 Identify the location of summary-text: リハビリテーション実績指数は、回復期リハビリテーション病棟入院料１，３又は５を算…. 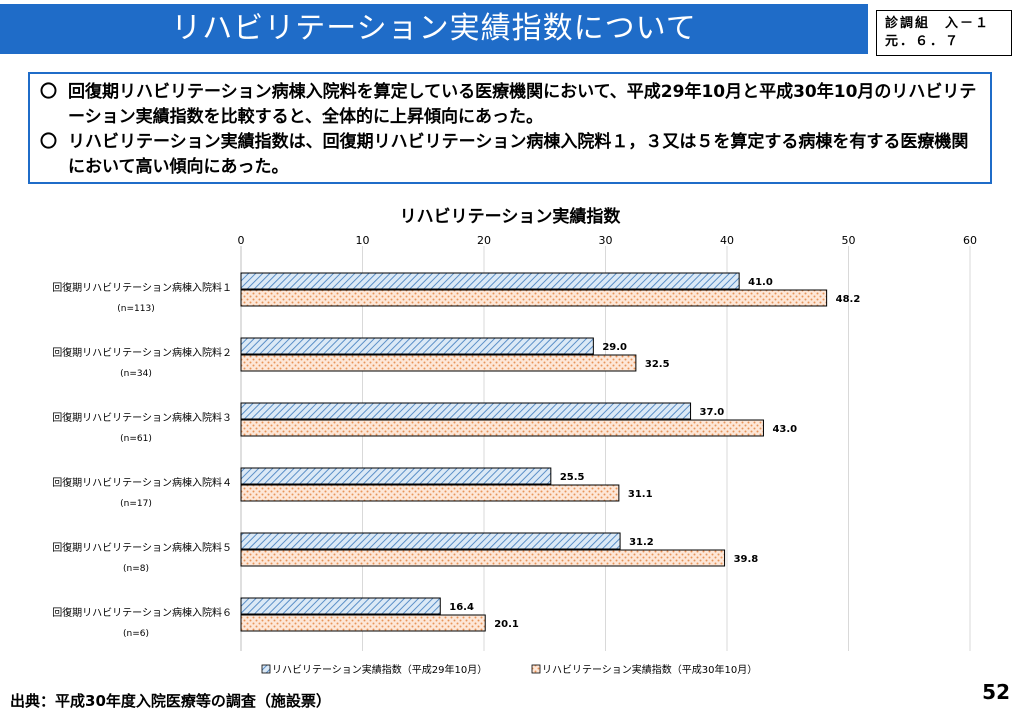
(518, 154).